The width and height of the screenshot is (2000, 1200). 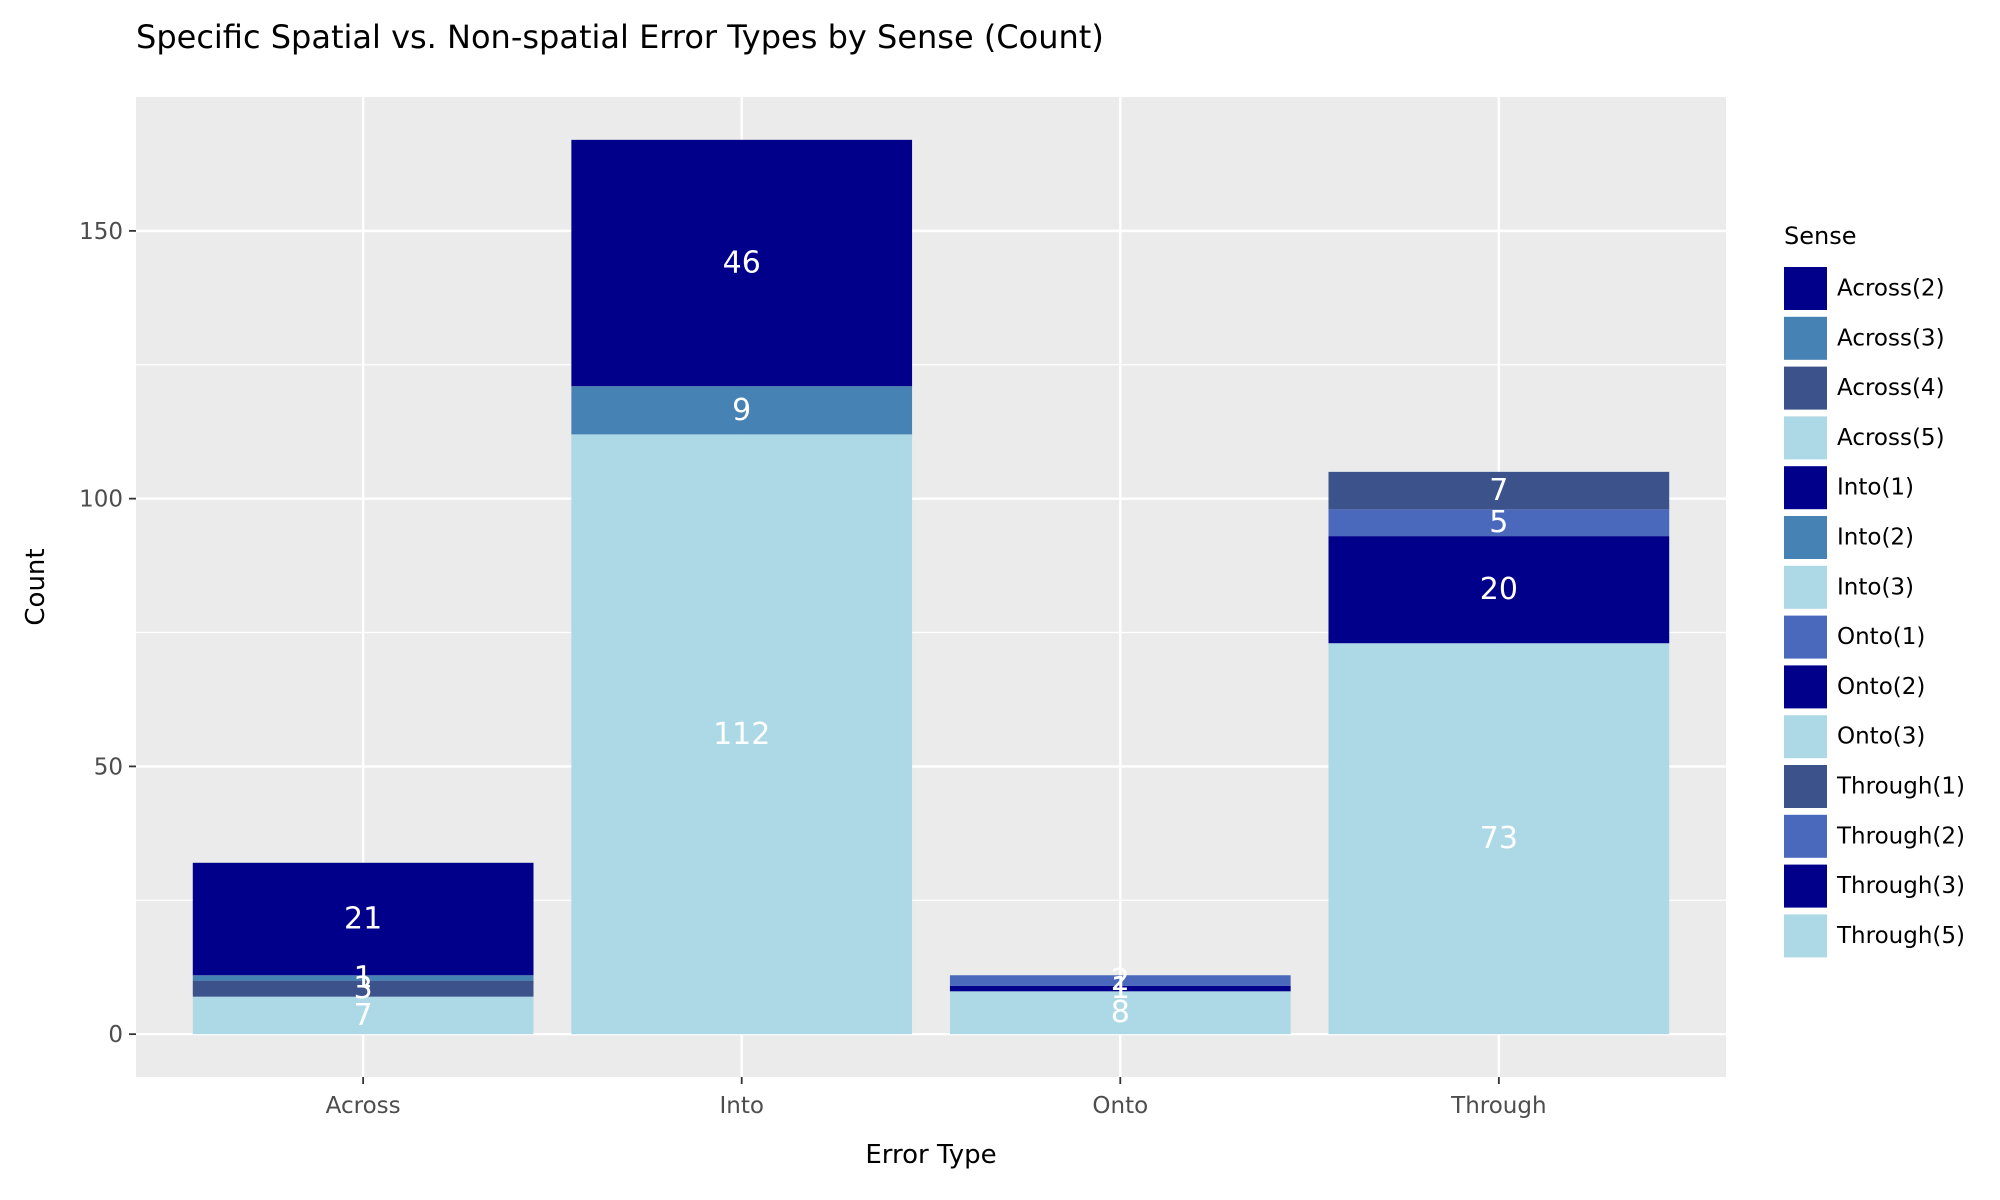 What do you see at coordinates (1900, 836) in the screenshot?
I see `legend-label: Through(2)` at bounding box center [1900, 836].